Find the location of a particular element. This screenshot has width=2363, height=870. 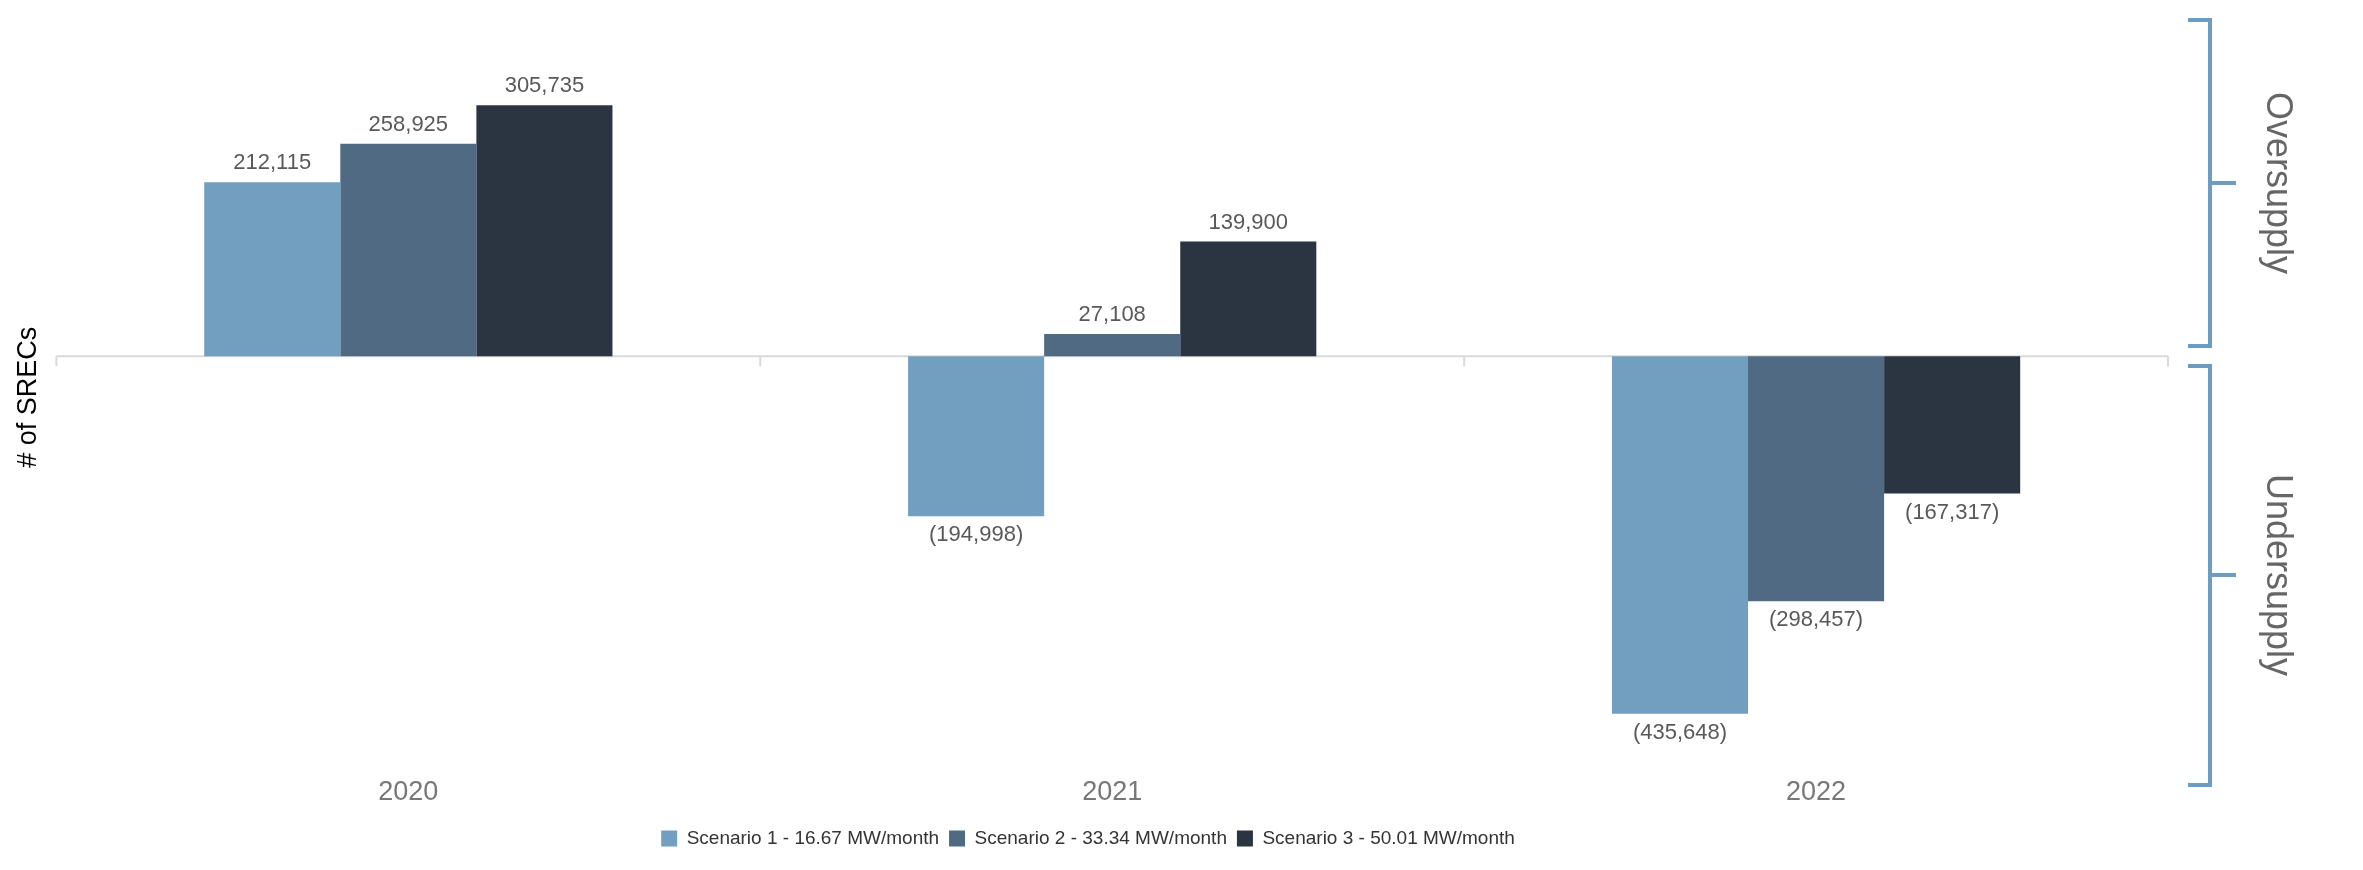

legend-label: Scenario 2 - 33.34 MW/month is located at coordinates (1100, 837).